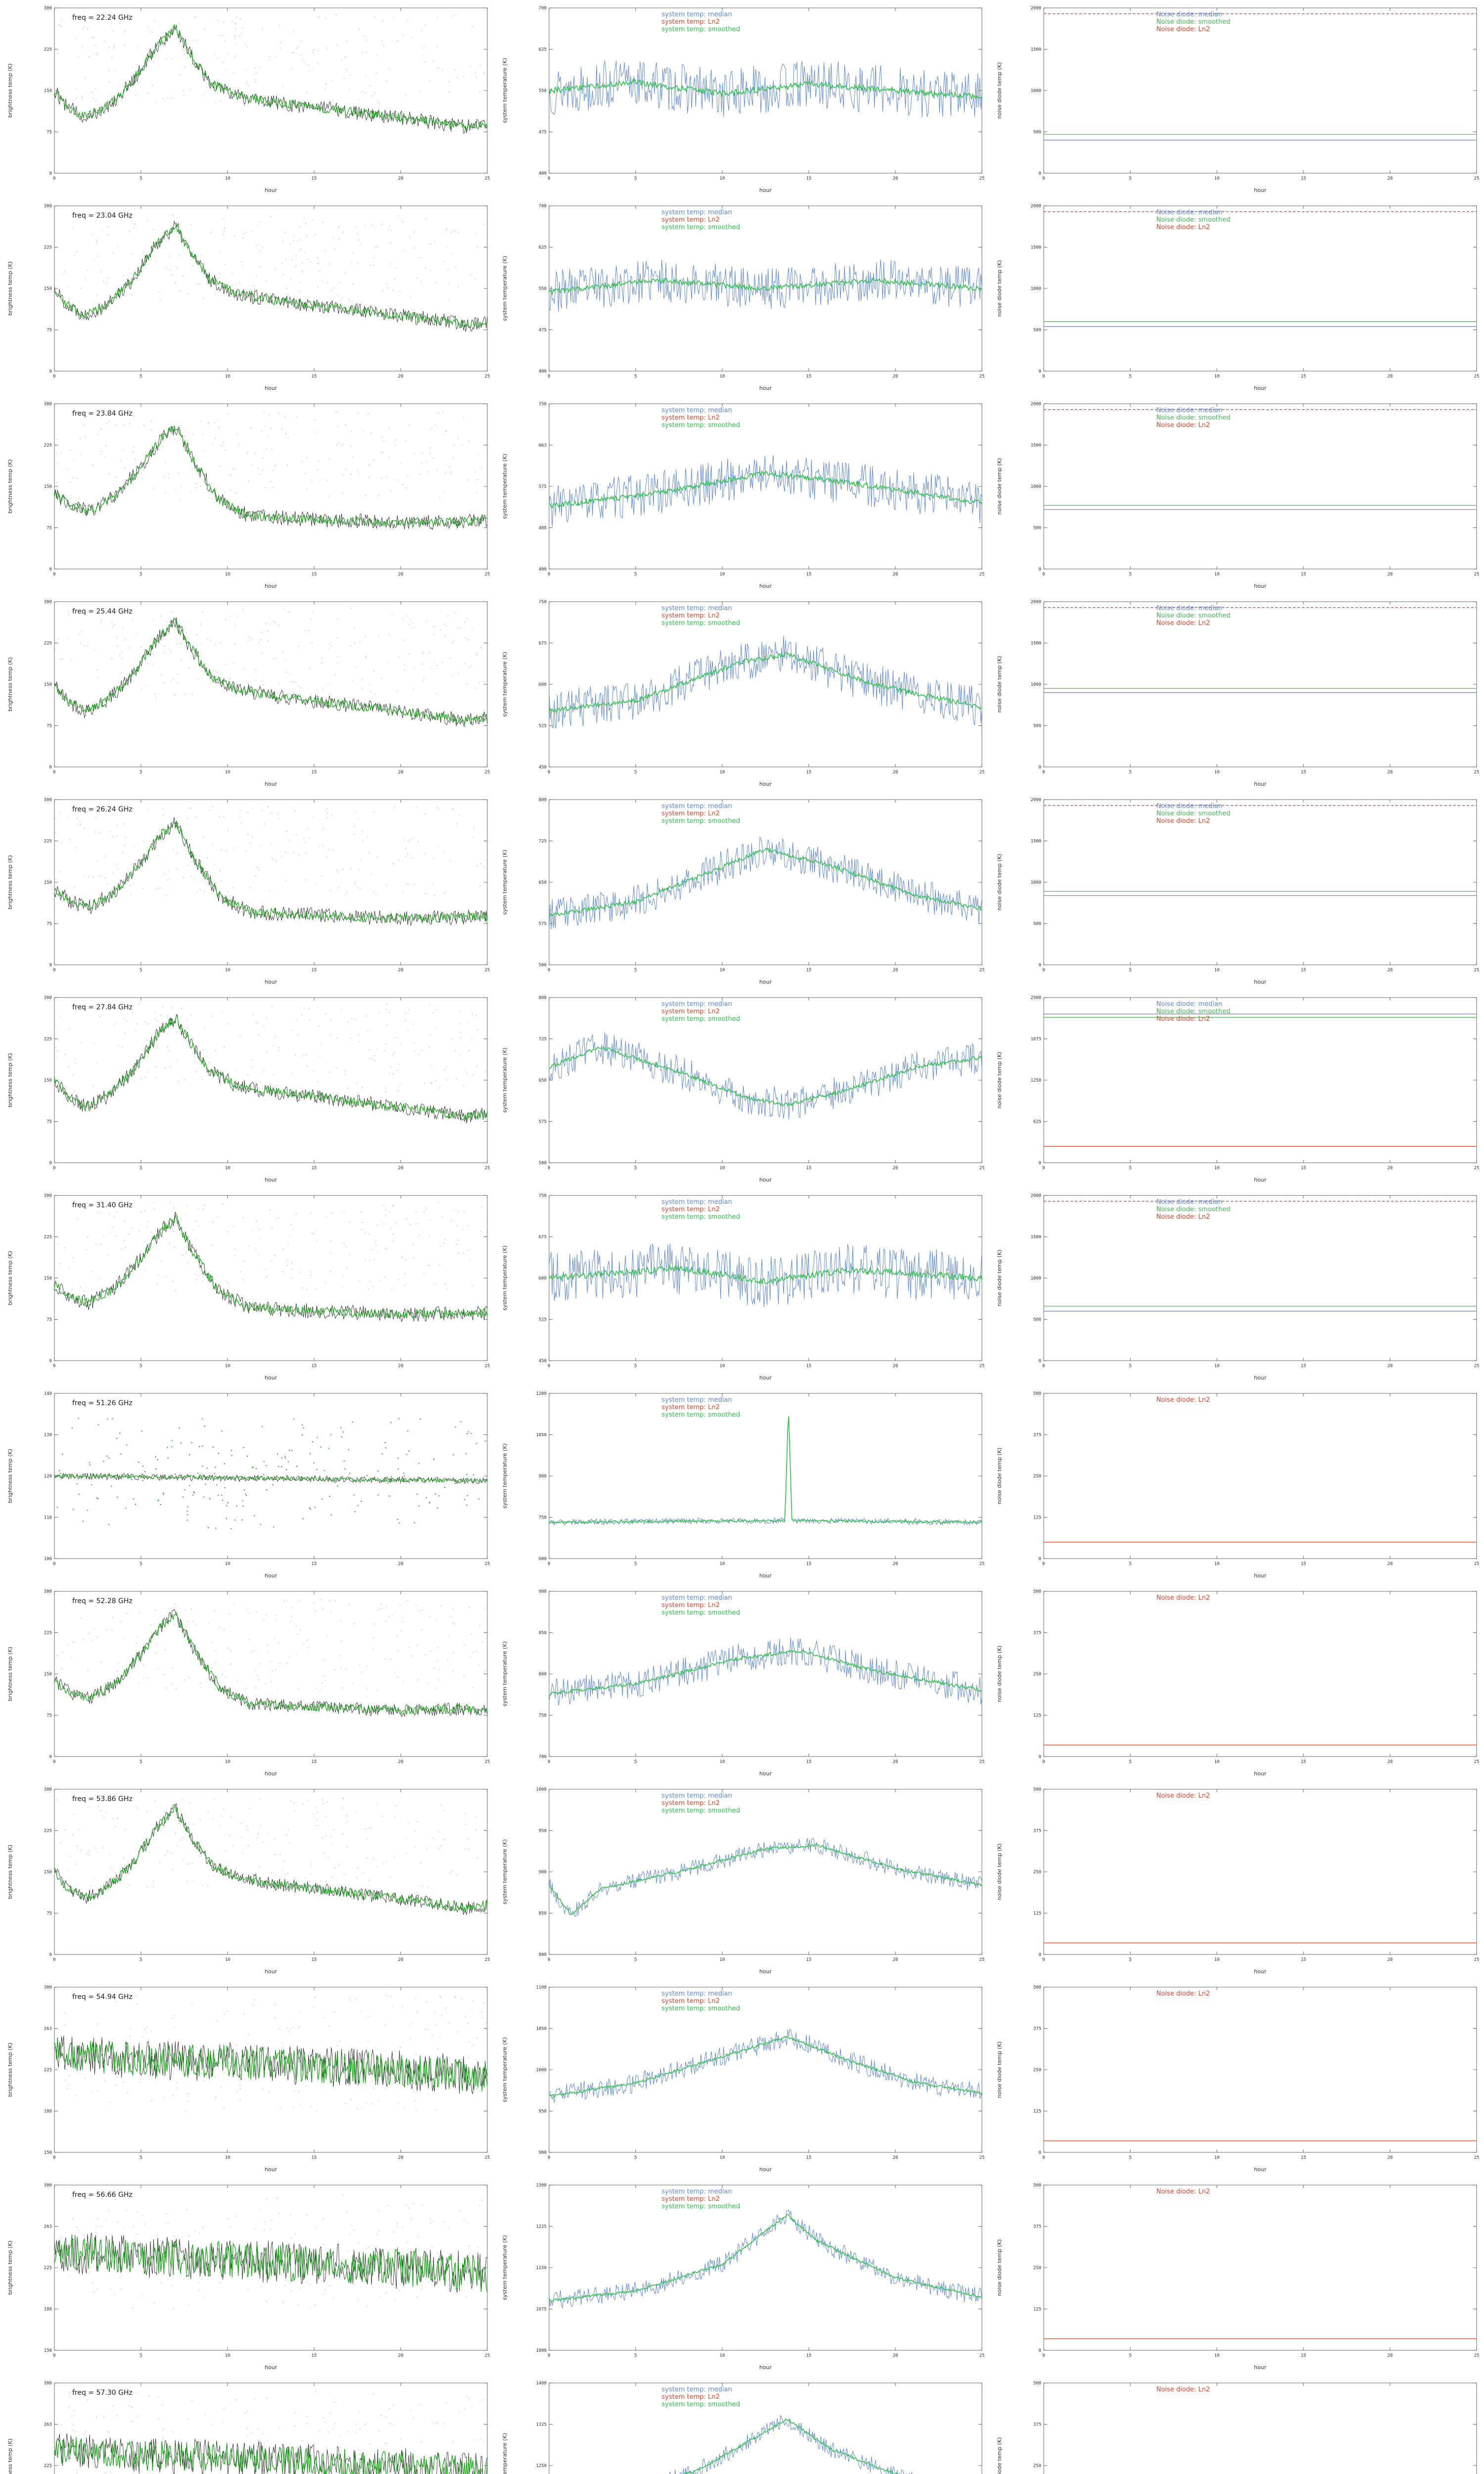 This screenshot has width=1484, height=2474. Describe the element at coordinates (543, 1278) in the screenshot. I see `y-tick-label: 600` at that location.